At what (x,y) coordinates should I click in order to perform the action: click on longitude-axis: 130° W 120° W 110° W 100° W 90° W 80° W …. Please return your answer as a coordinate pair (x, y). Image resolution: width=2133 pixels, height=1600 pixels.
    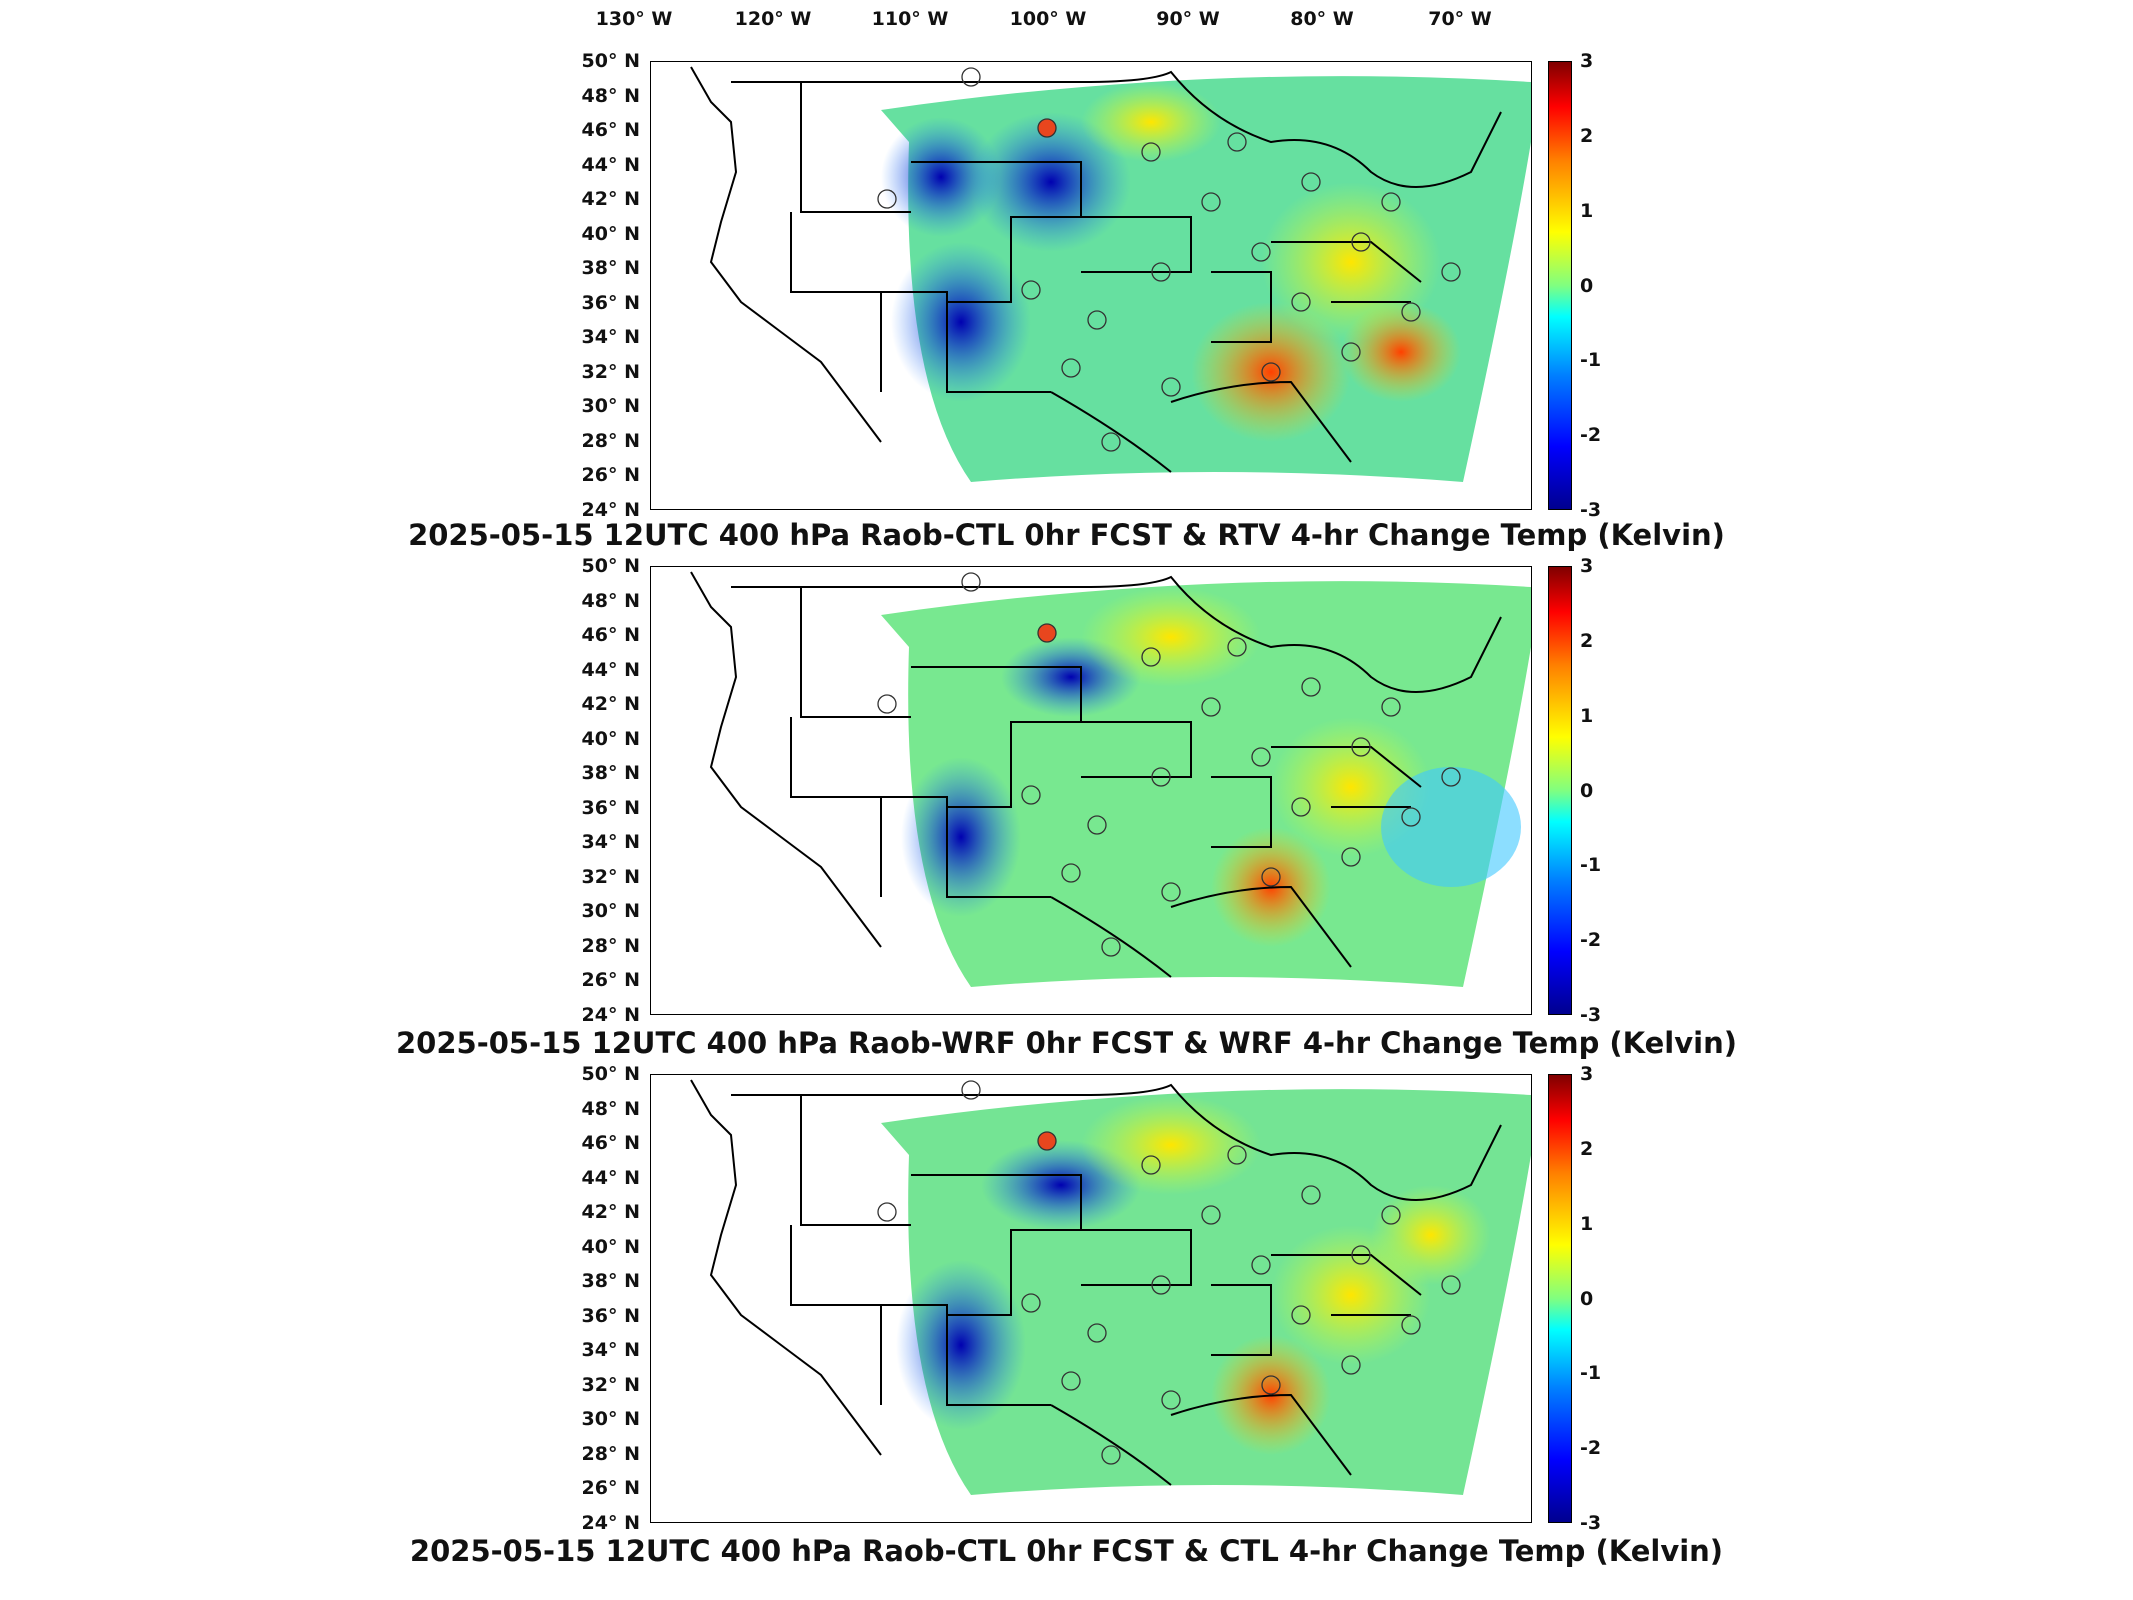
    Looking at the image, I should click on (1066, 20).